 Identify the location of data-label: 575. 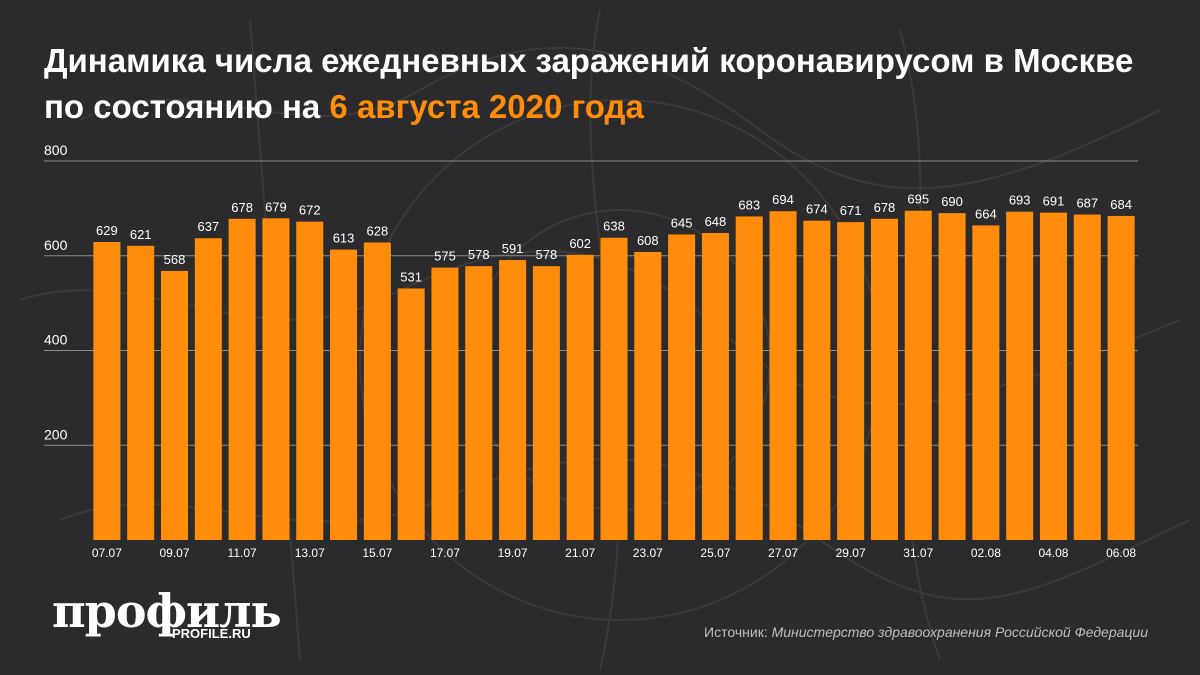
(445, 256).